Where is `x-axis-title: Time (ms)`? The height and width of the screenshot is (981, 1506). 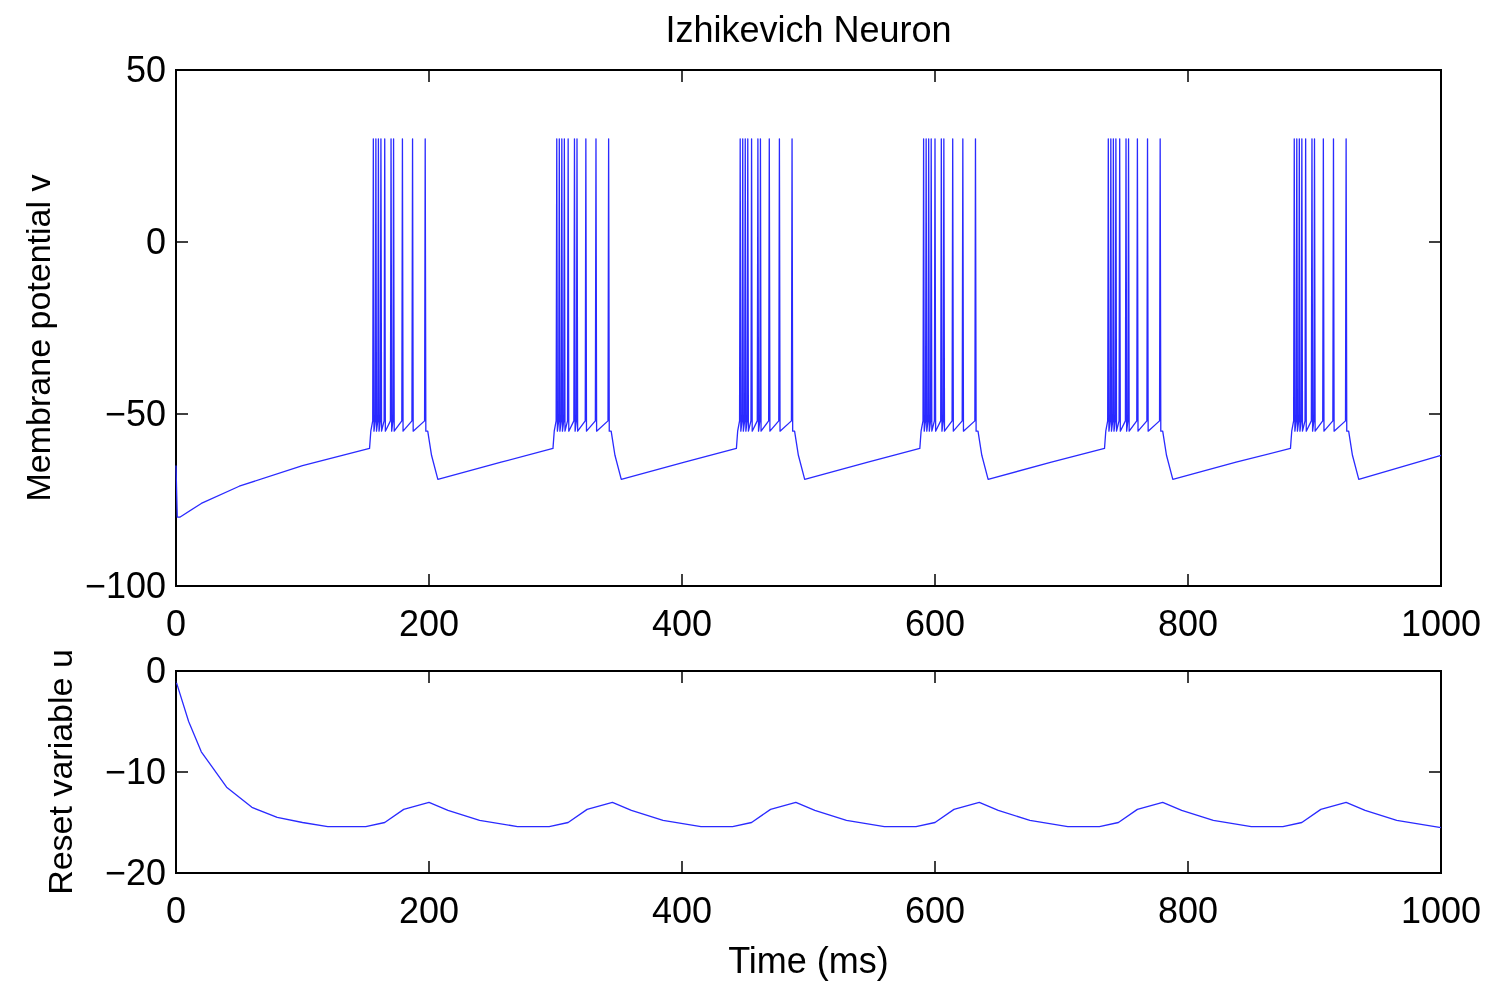
x-axis-title: Time (ms) is located at coordinates (808, 960).